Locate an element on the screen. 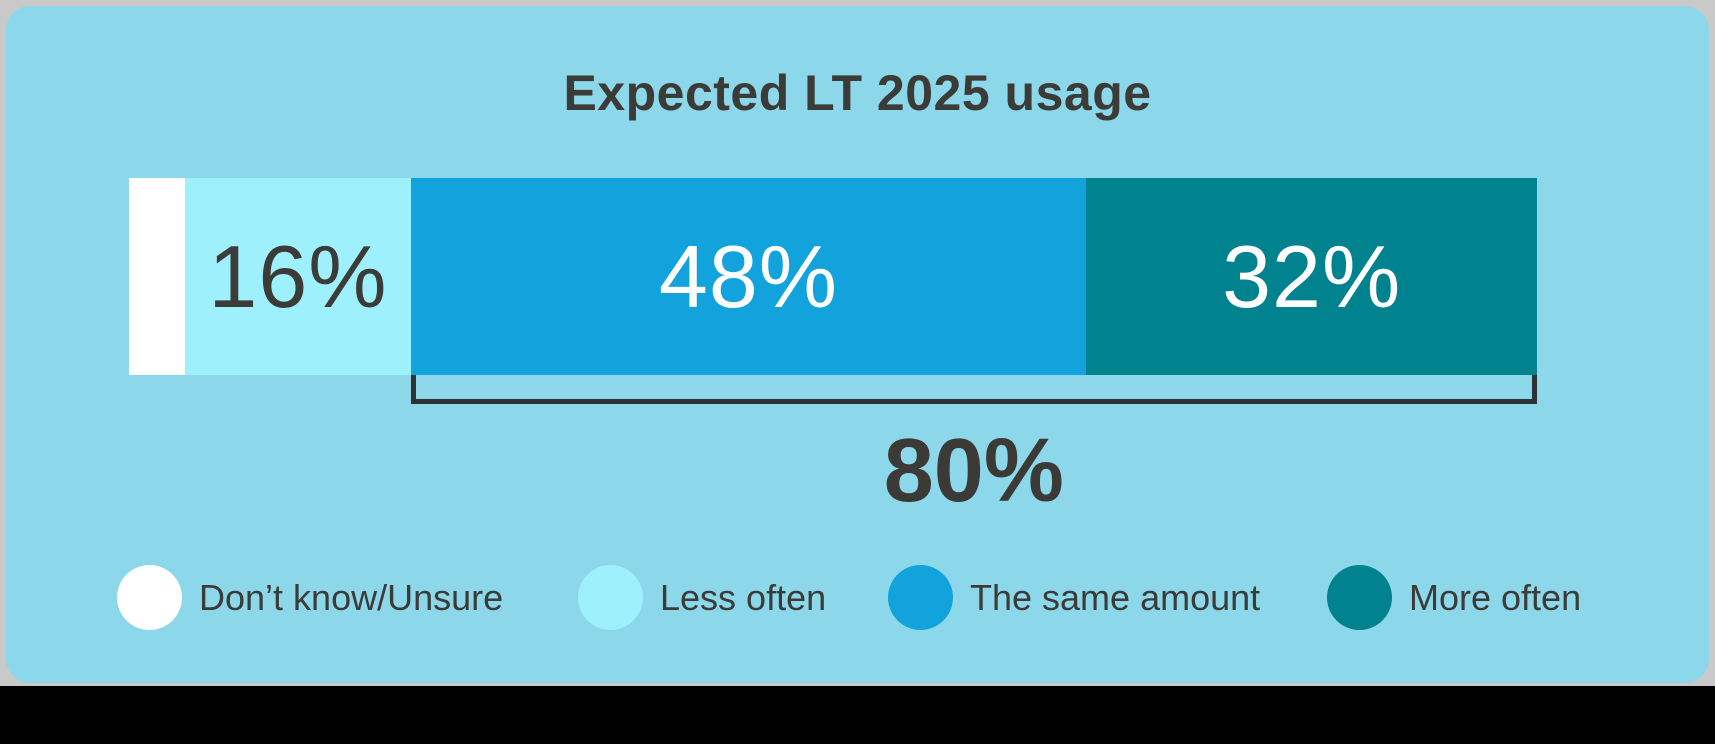  legend-label: More often is located at coordinates (1495, 597).